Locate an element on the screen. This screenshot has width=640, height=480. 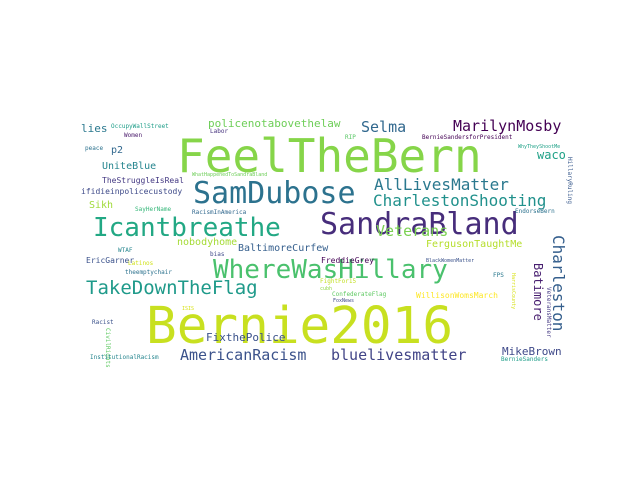
word-bluelivesmatter: bluelivesmatter is located at coordinates (399, 355).